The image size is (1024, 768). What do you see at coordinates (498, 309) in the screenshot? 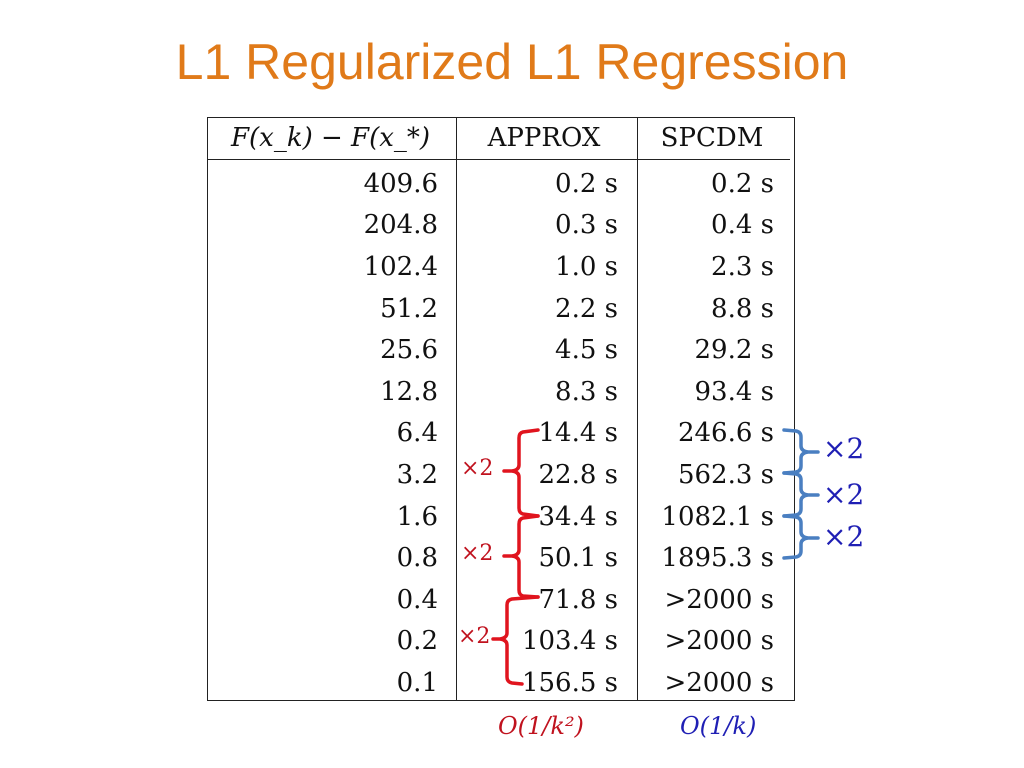
I see `table-row: 51.2 2.2 s 8.8 s` at bounding box center [498, 309].